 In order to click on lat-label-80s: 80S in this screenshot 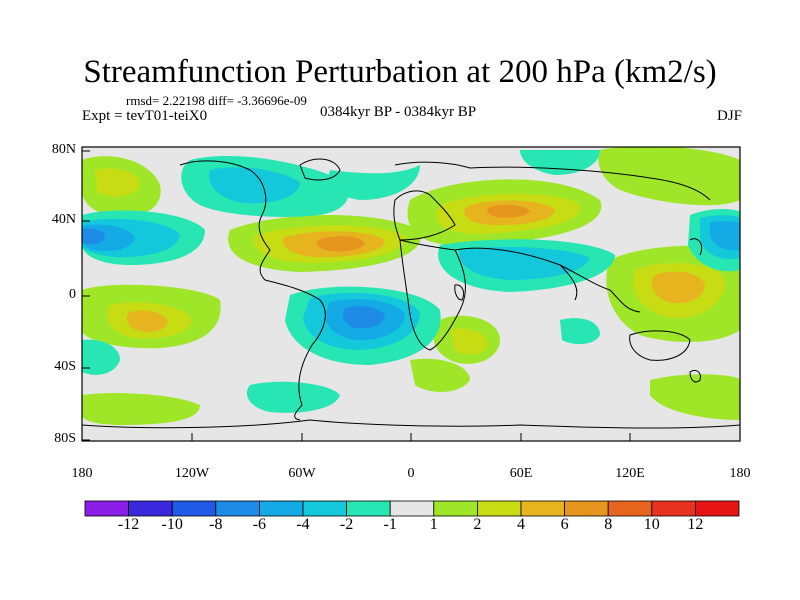, I will do `click(65, 438)`.